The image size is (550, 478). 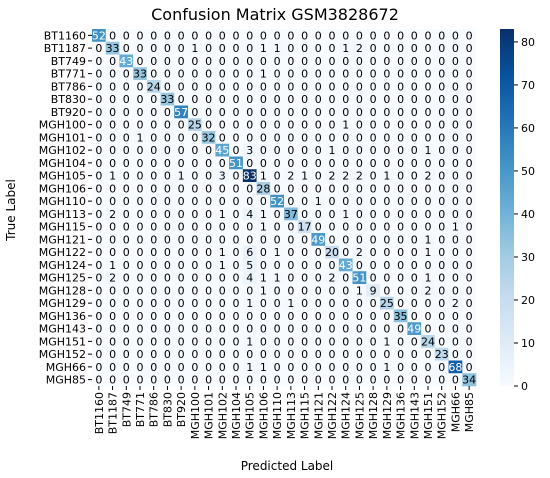 I want to click on cell-value-label: 51, so click(x=359, y=278).